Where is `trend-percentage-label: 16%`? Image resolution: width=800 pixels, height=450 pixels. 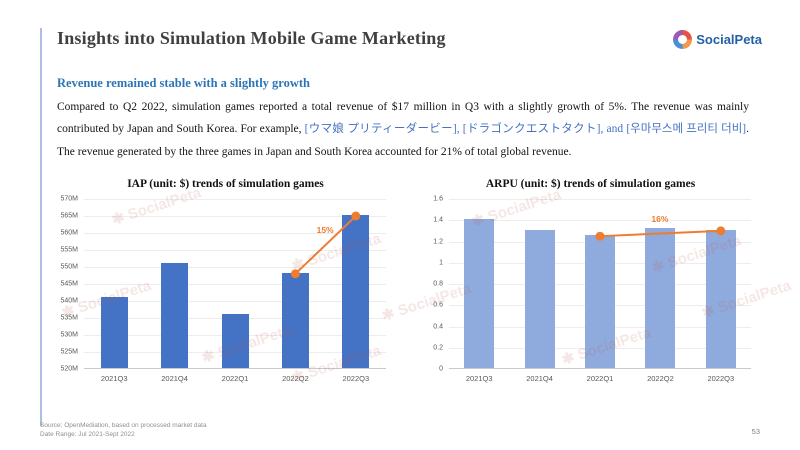
trend-percentage-label: 16% is located at coordinates (660, 218).